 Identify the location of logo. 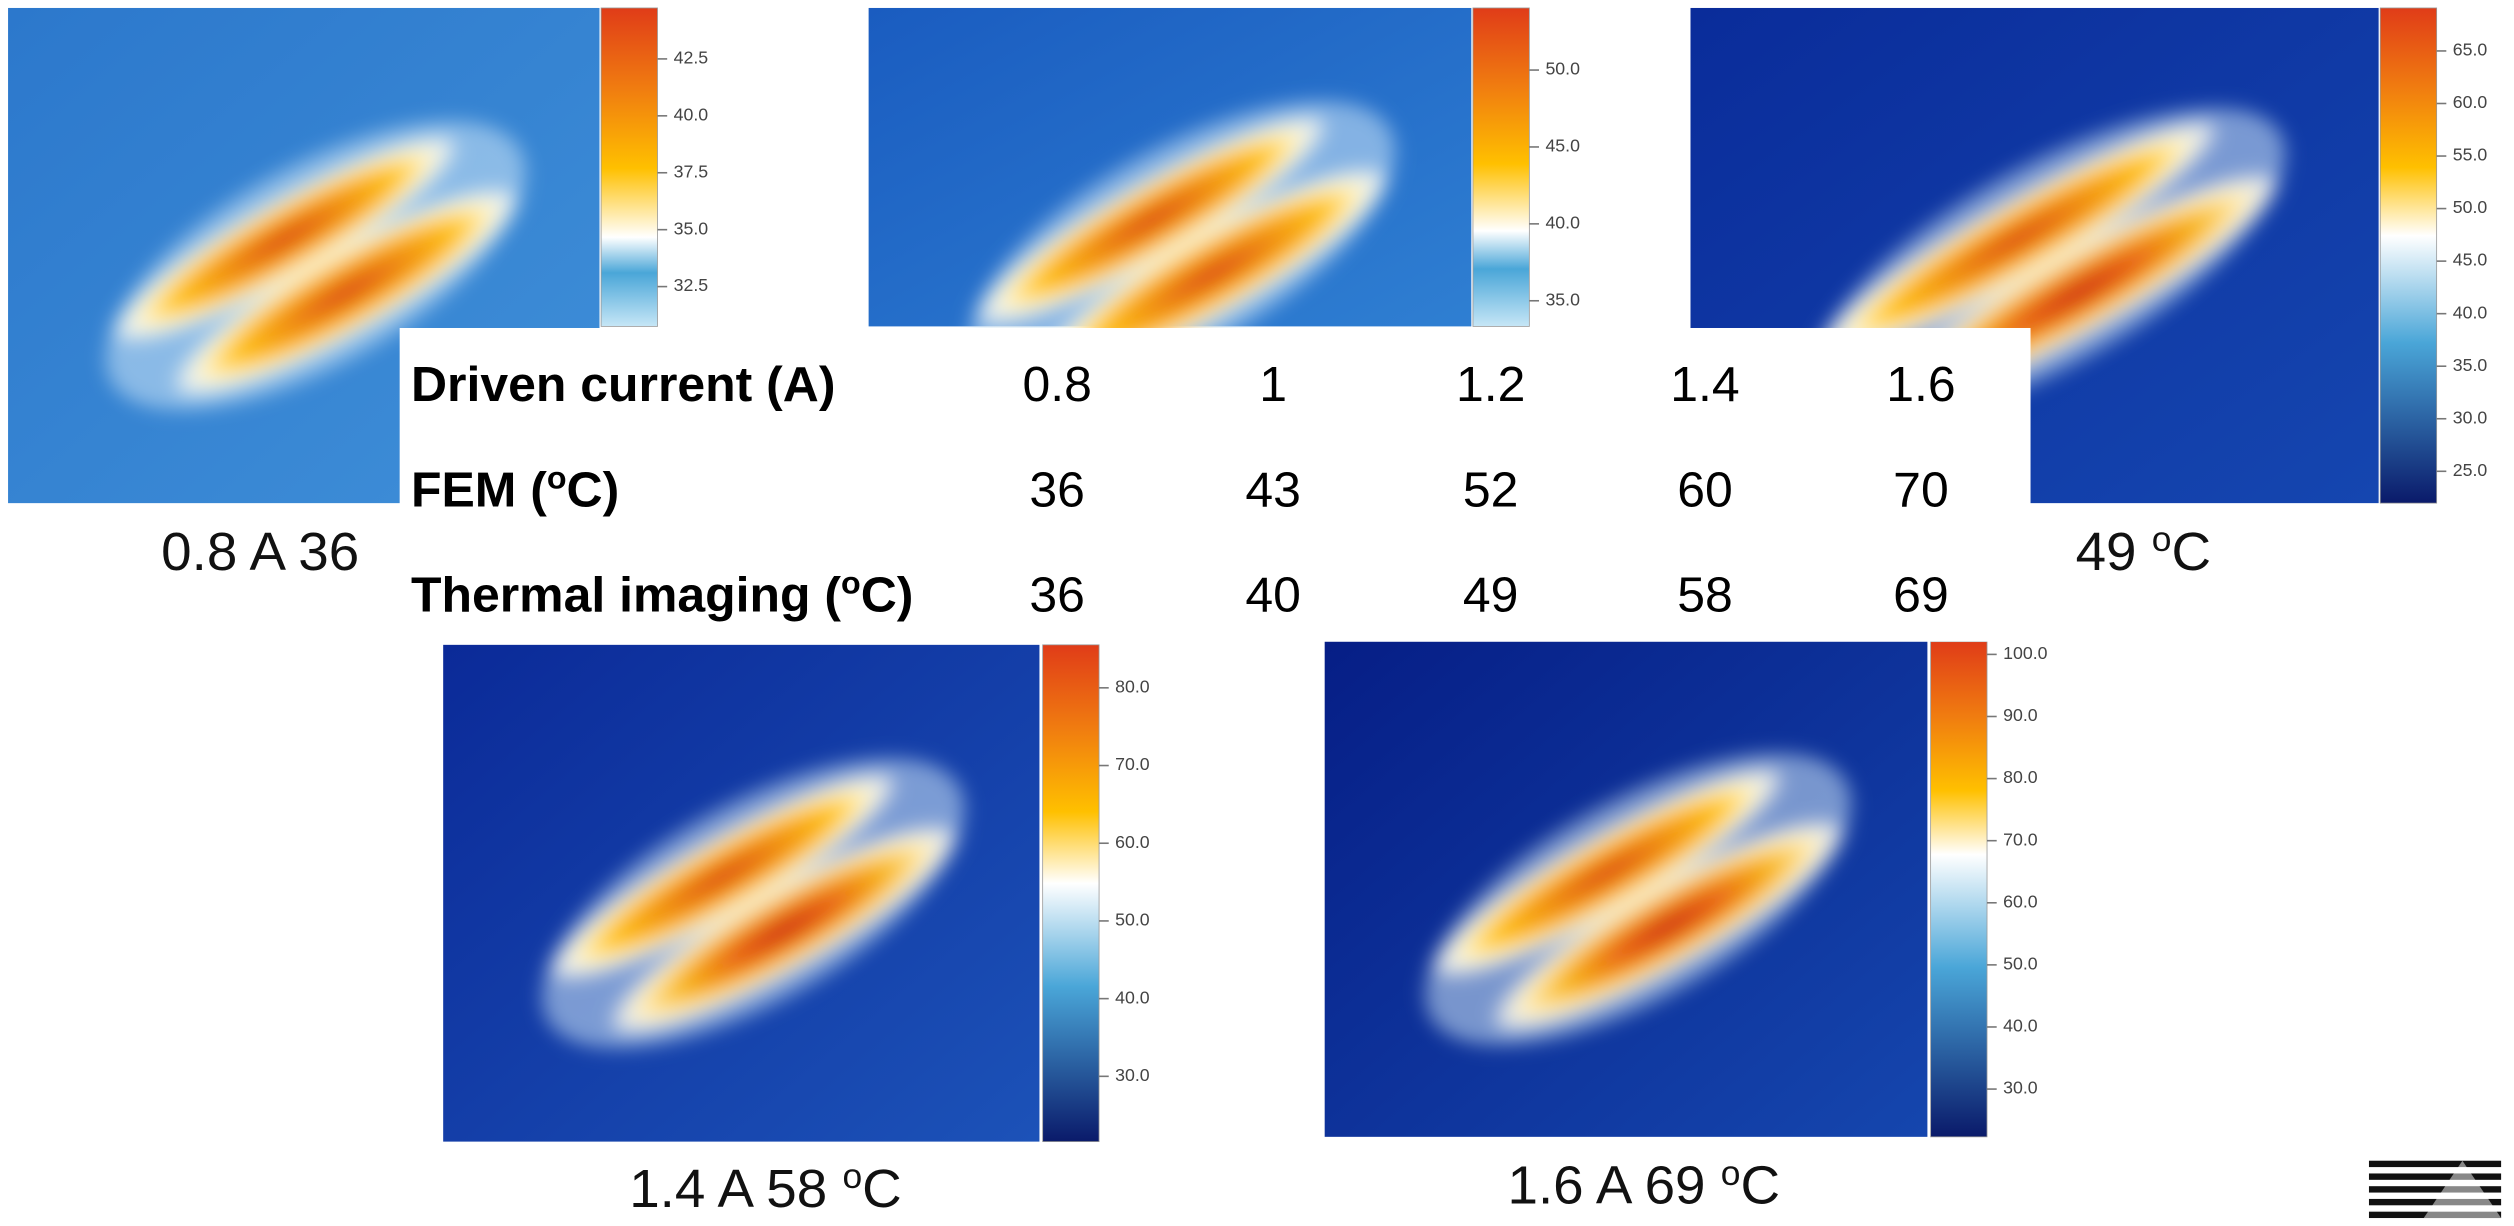
(2435, 1189).